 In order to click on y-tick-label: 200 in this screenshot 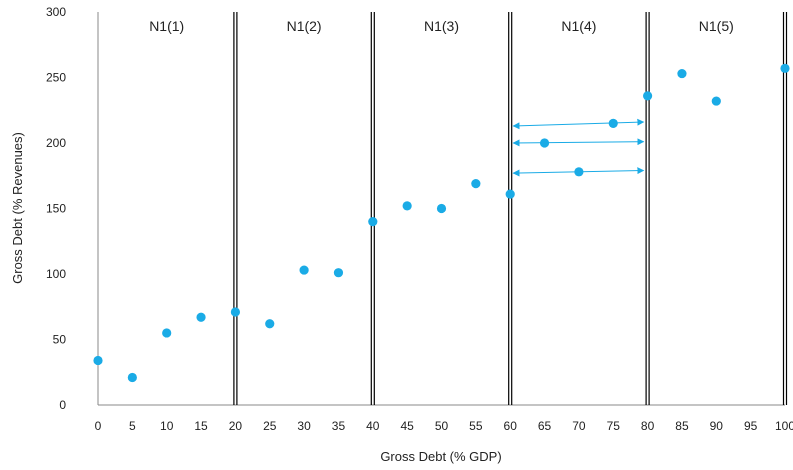, I will do `click(56, 143)`.